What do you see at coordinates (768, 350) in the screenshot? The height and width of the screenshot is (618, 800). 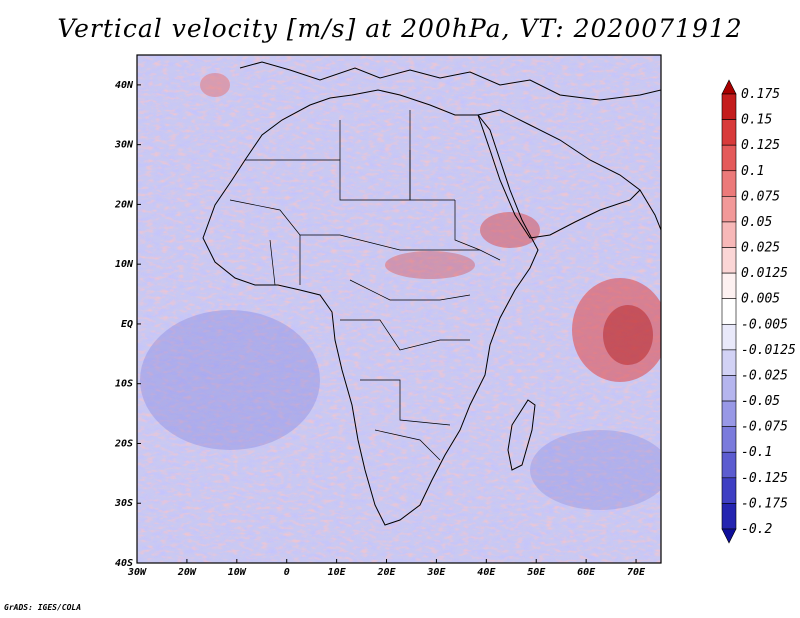 I see `colorbar-label: -0.0125` at bounding box center [768, 350].